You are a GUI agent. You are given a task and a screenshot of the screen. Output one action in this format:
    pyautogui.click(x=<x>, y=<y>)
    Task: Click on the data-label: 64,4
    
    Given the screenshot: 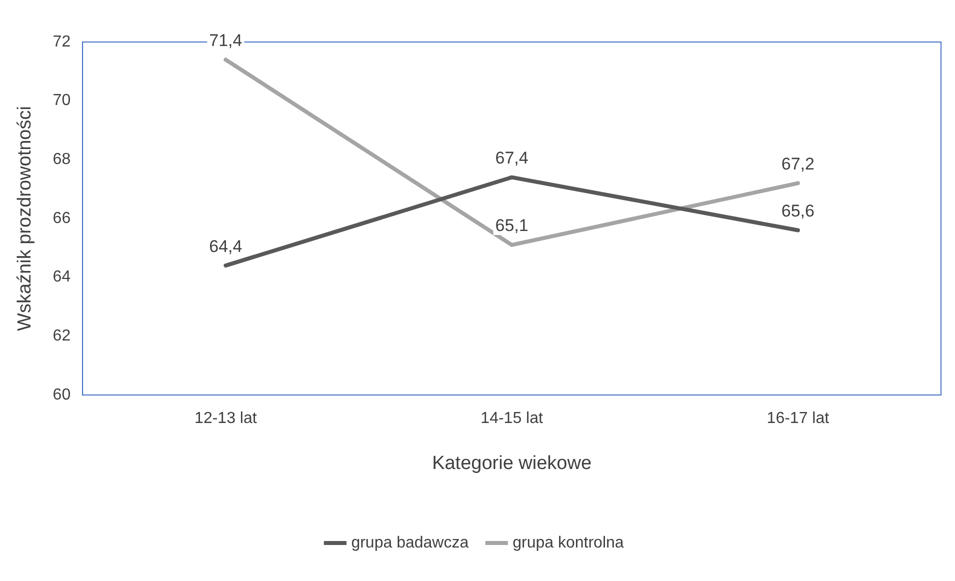 What is the action you would take?
    pyautogui.click(x=225, y=246)
    